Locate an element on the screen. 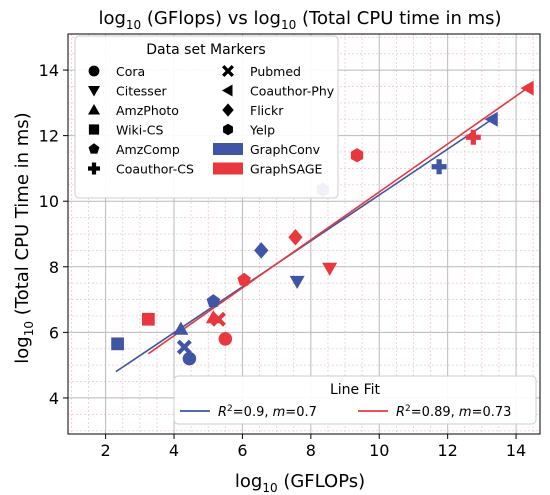 This screenshot has height=495, width=550. legend-label-cora: Cora is located at coordinates (130, 71).